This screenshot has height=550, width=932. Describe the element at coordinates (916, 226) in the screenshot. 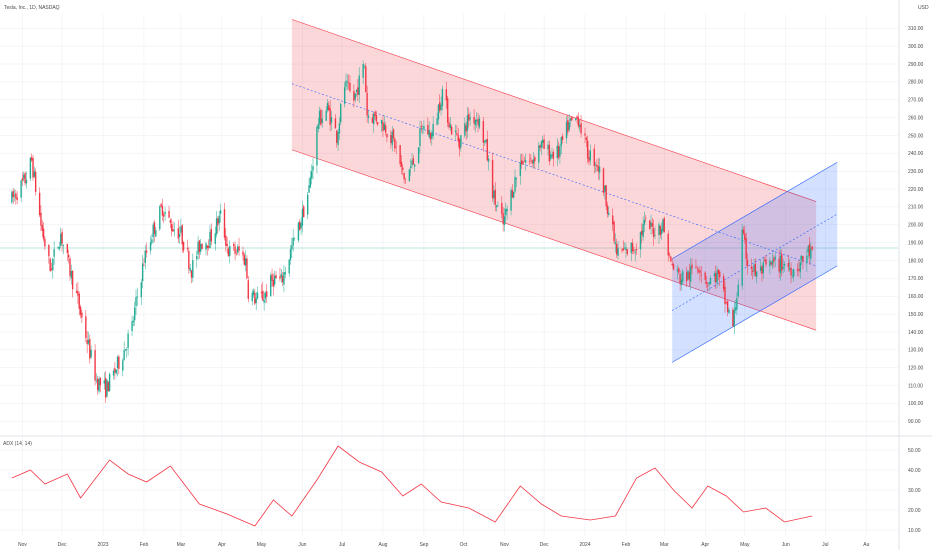

I see `y-tick-label: 200.00` at that location.